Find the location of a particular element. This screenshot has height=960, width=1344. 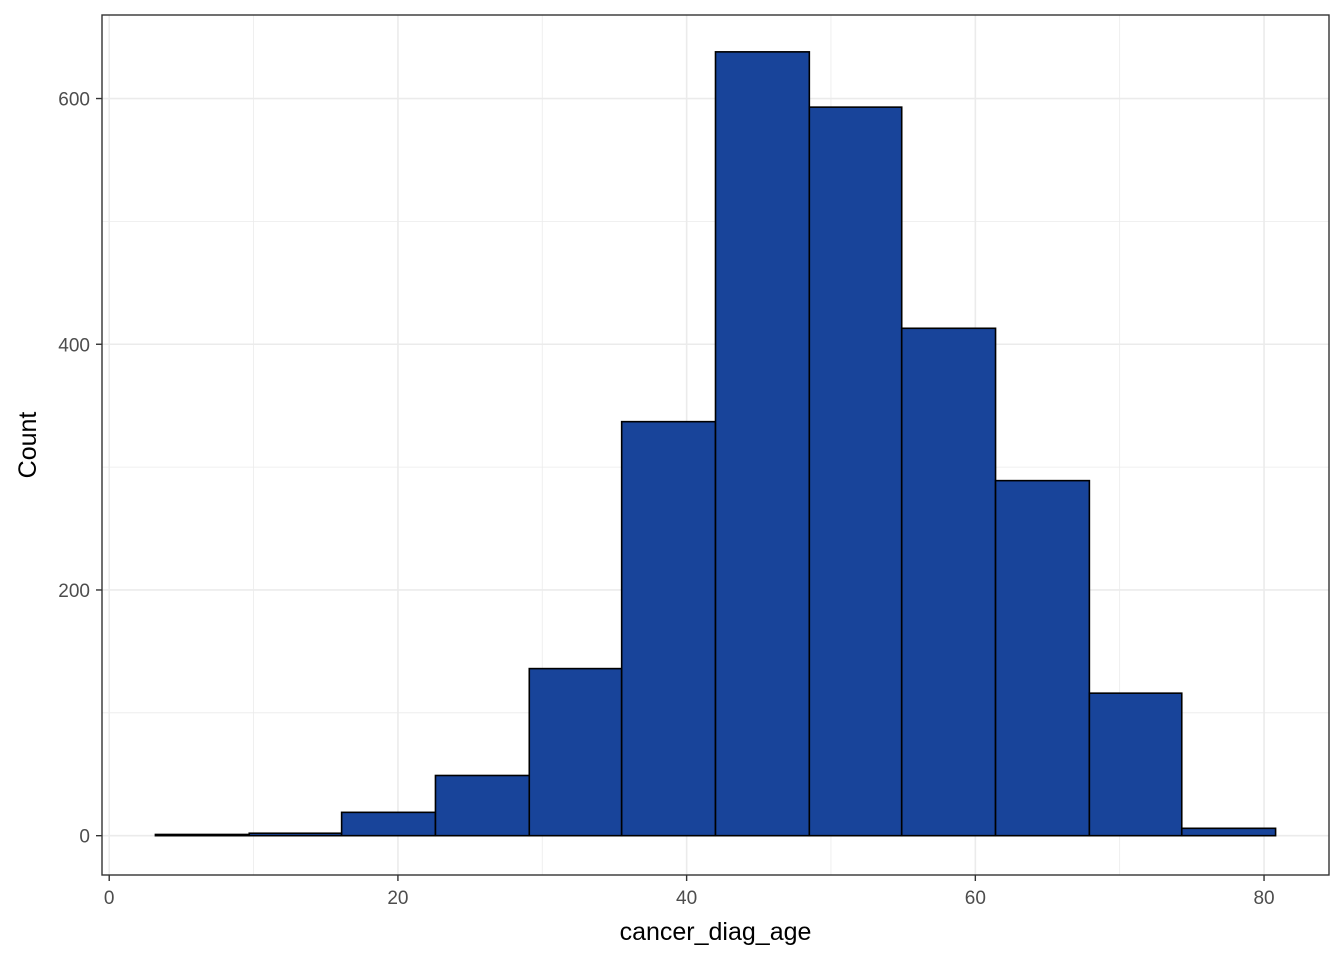

y-axis-title: Count is located at coordinates (28, 445).